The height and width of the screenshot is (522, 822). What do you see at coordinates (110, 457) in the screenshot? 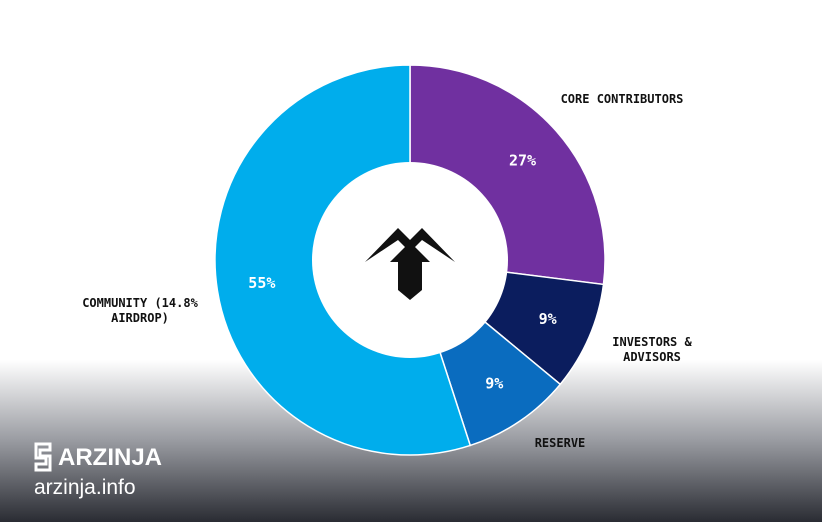
I see `watermark-brand: ARZINJA` at bounding box center [110, 457].